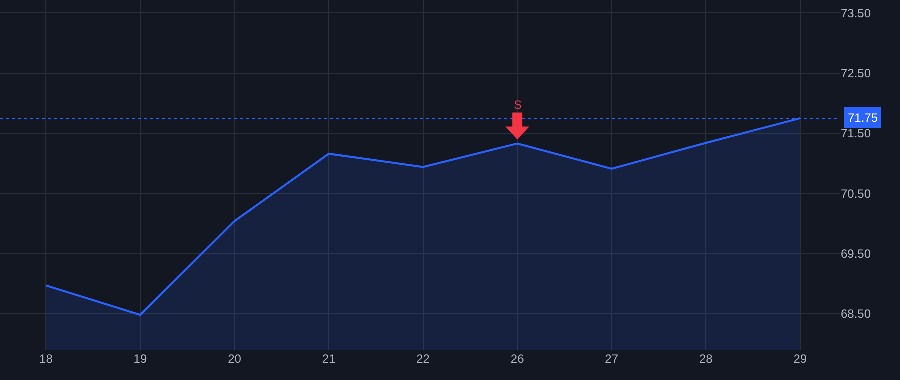 Image resolution: width=900 pixels, height=380 pixels. I want to click on ref-line-label: 71.75, so click(863, 118).